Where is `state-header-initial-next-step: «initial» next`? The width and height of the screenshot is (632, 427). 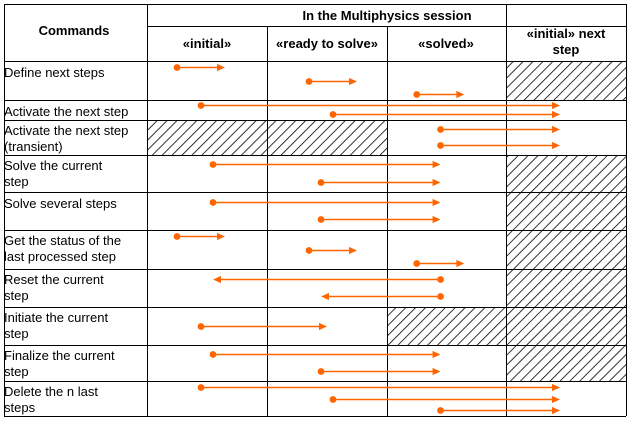 state-header-initial-next-step: «initial» next is located at coordinates (566, 33).